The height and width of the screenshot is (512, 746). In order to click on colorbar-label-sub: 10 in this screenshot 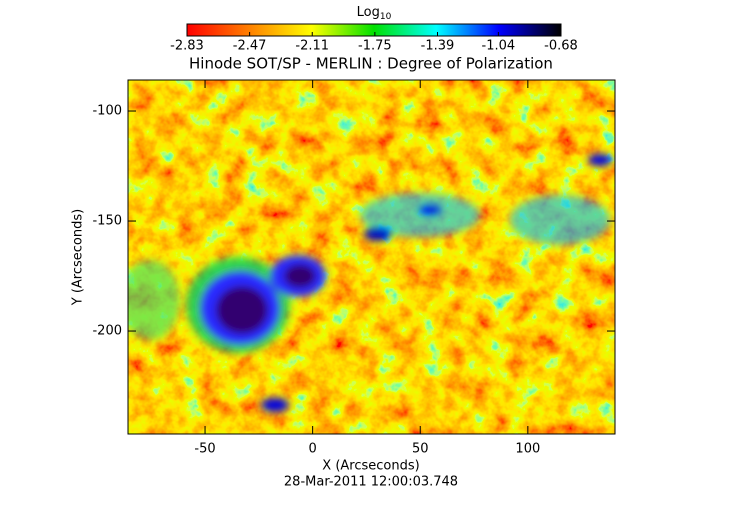, I will do `click(386, 17)`.